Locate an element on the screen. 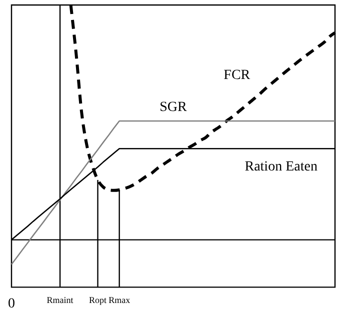 This screenshot has height=322, width=343. series-label: Ration Eaten is located at coordinates (281, 167).